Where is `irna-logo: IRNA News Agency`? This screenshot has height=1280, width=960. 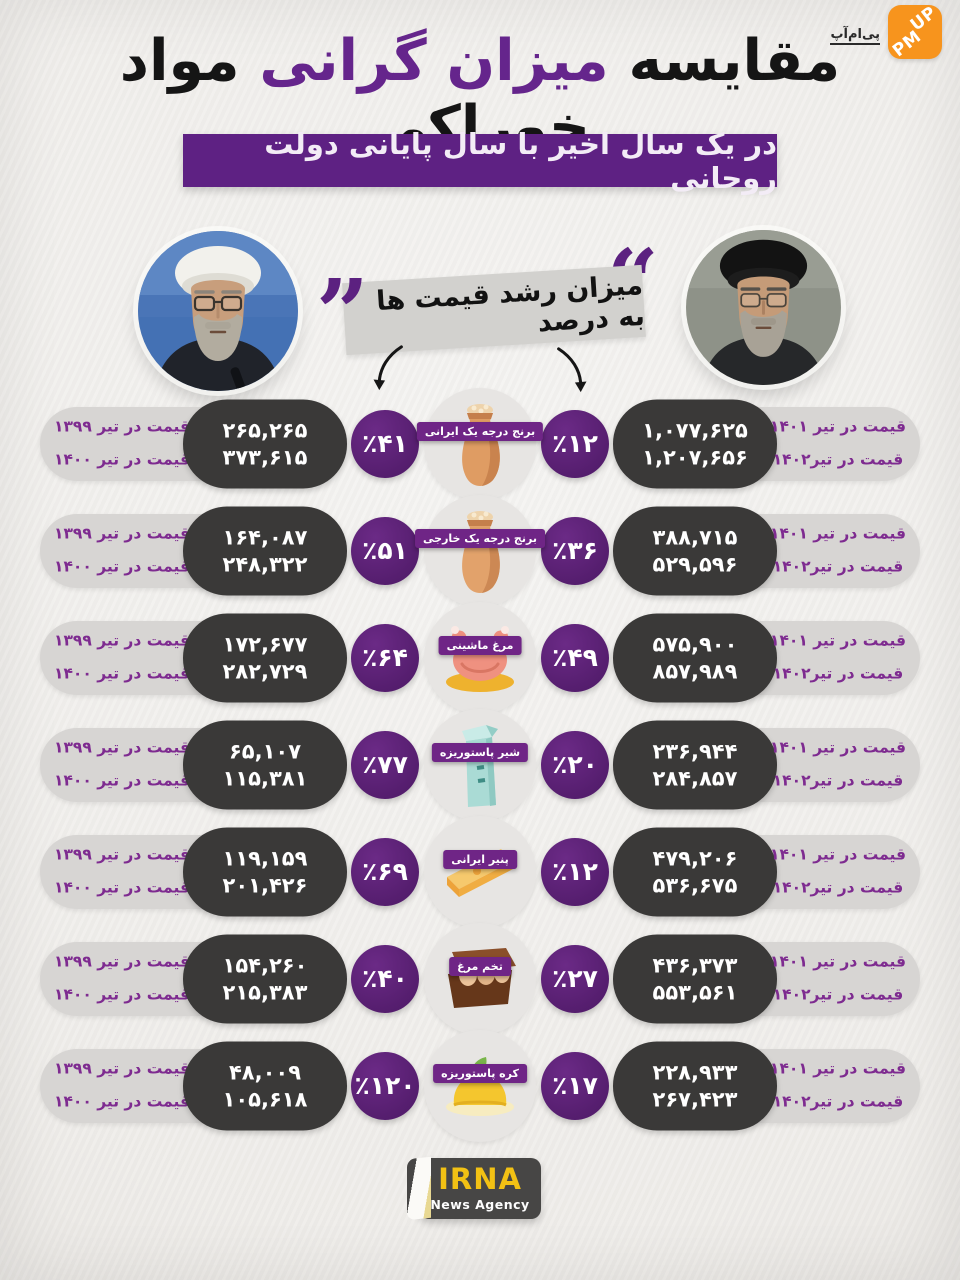 irna-logo: IRNA News Agency is located at coordinates (474, 1188).